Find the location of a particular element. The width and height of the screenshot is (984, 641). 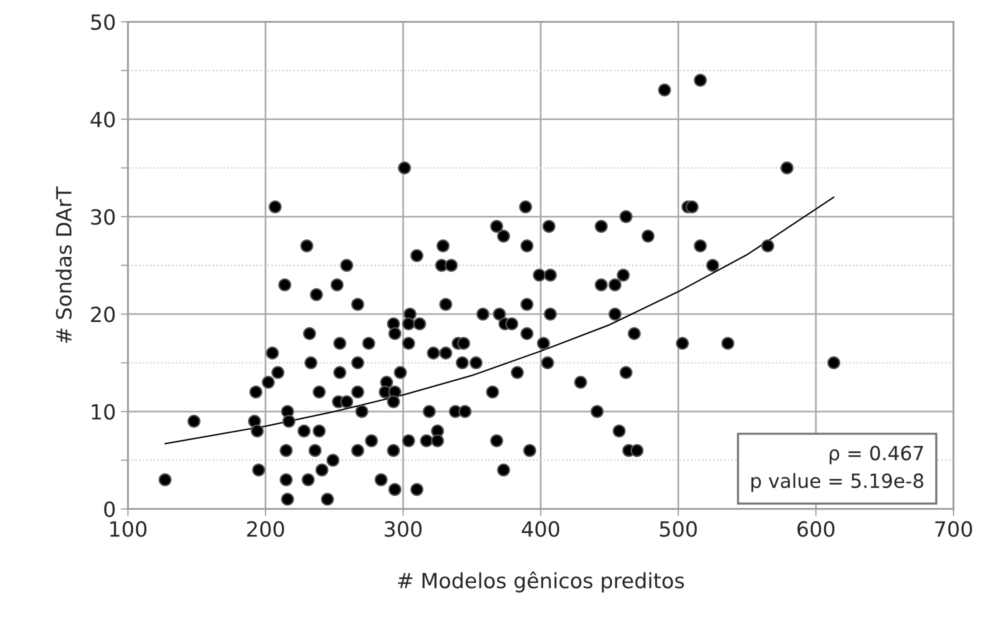

y-tick-label: 20 is located at coordinates (103, 314).